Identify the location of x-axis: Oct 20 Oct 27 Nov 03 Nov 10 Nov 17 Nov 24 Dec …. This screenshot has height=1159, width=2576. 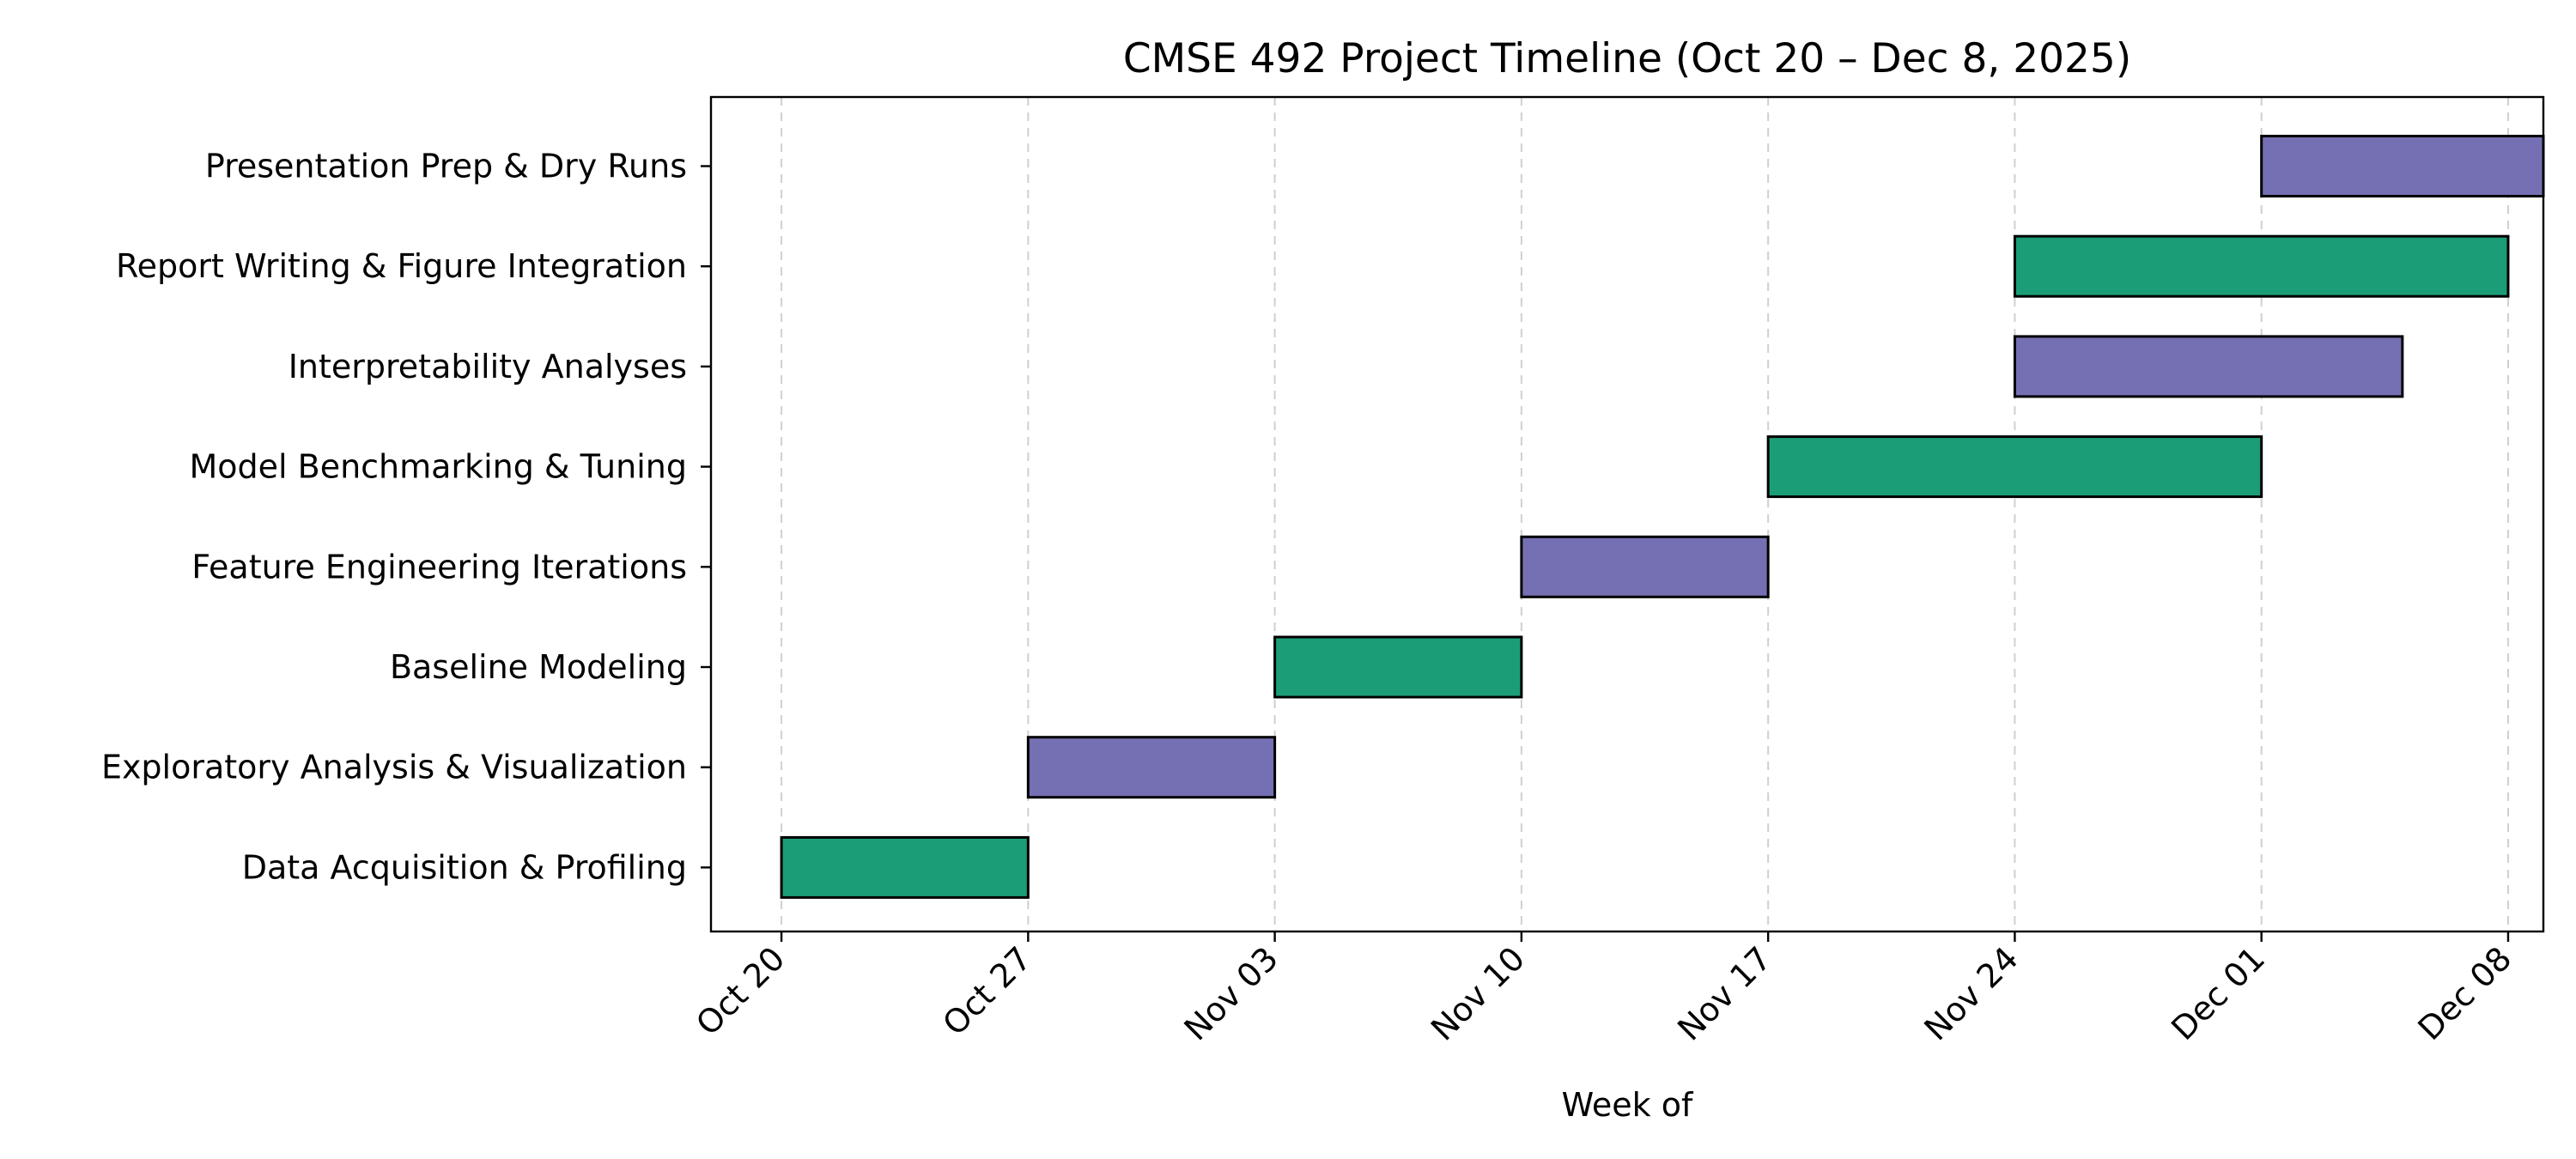
(1603, 989).